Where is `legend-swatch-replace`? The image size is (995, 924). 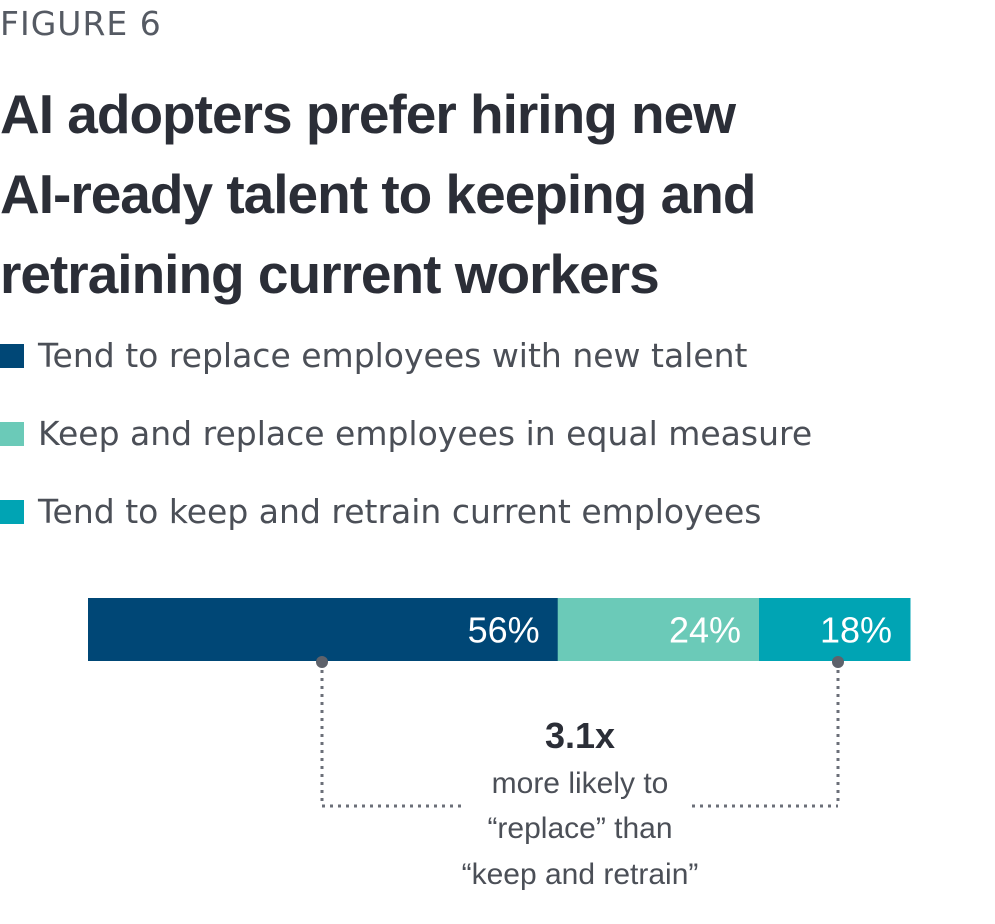 legend-swatch-replace is located at coordinates (12, 356).